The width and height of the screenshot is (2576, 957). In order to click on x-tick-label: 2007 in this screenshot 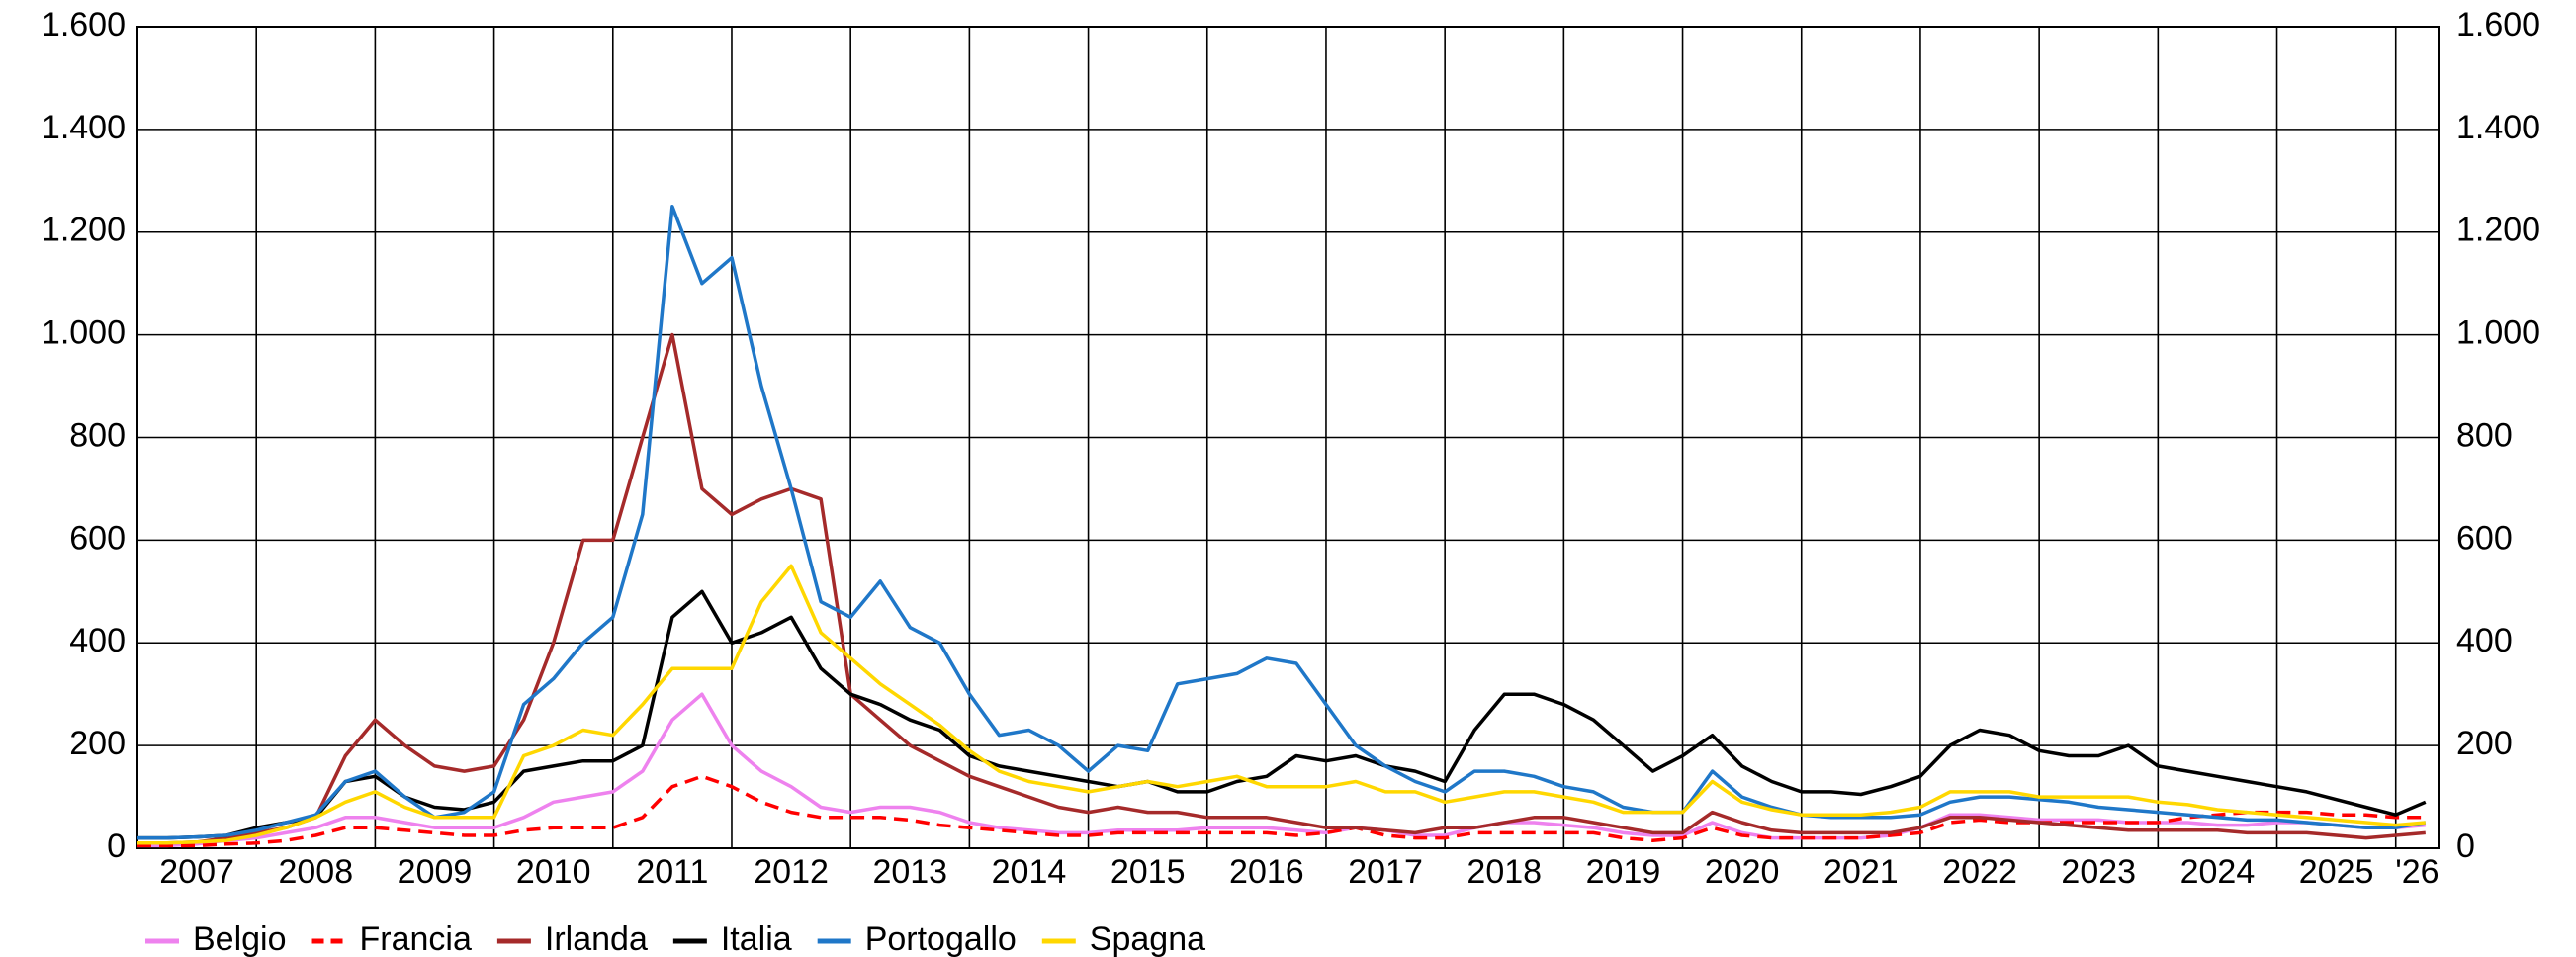, I will do `click(196, 872)`.